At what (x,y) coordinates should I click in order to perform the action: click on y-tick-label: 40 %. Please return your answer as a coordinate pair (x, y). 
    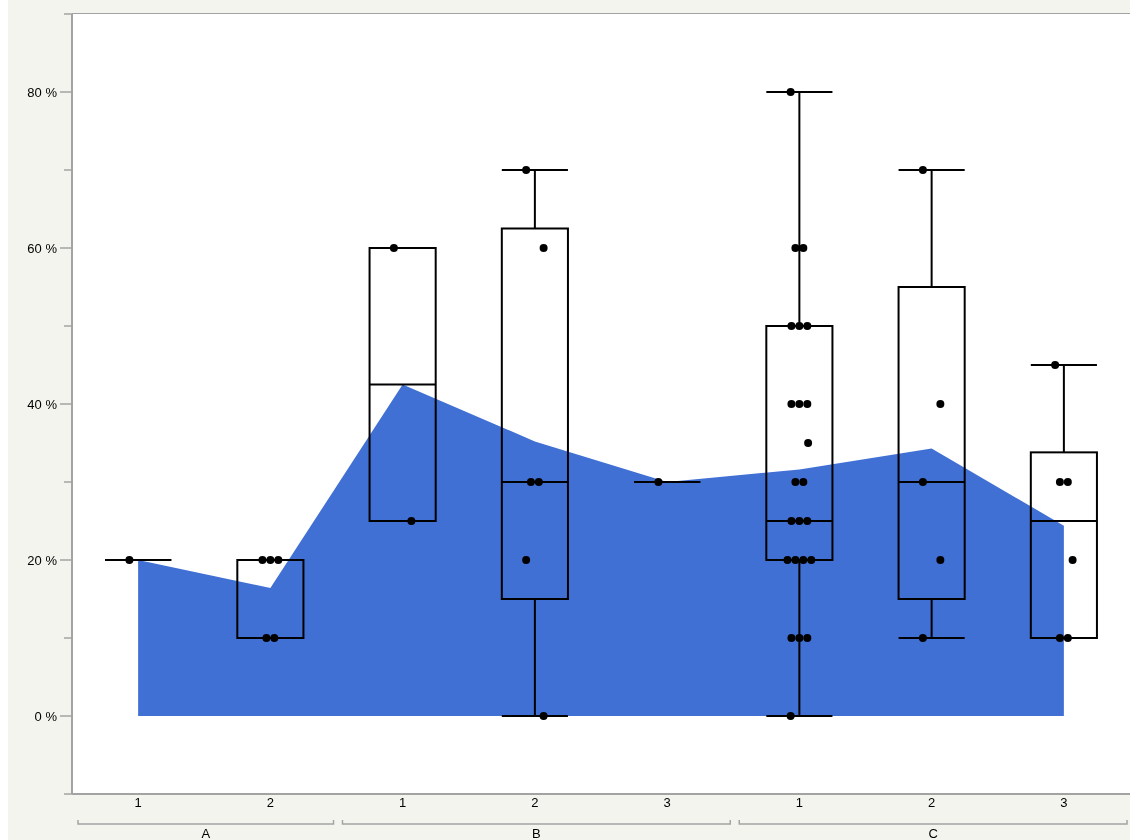
    Looking at the image, I should click on (42, 404).